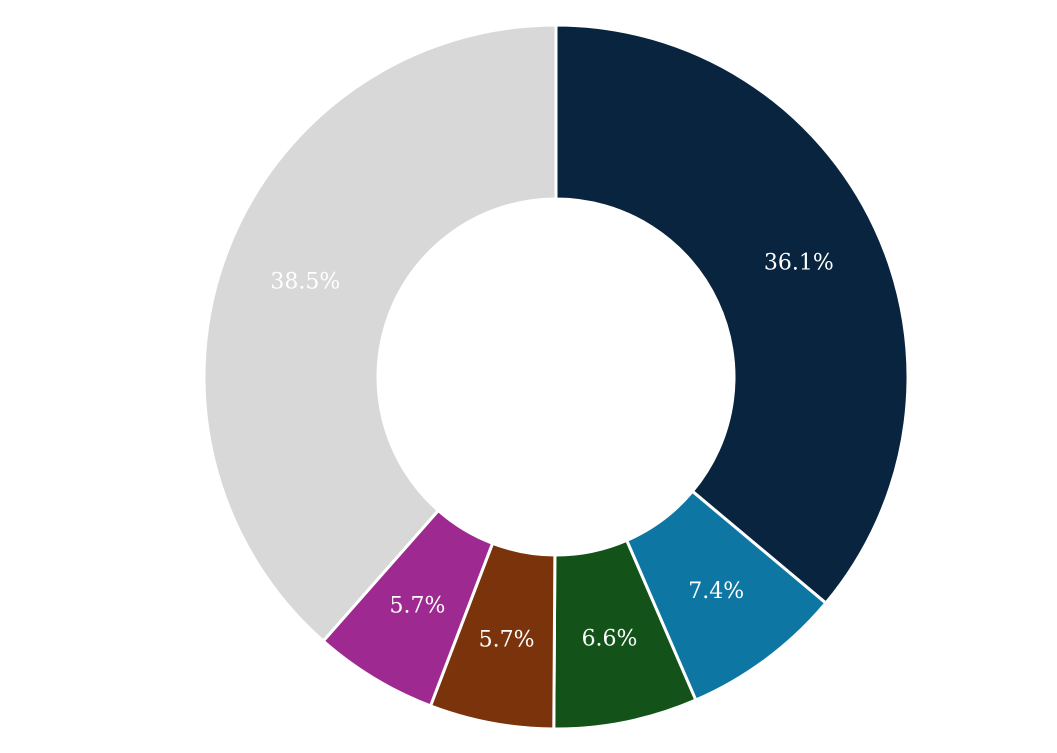  I want to click on slice-label-4: 5.7%, so click(507, 639).